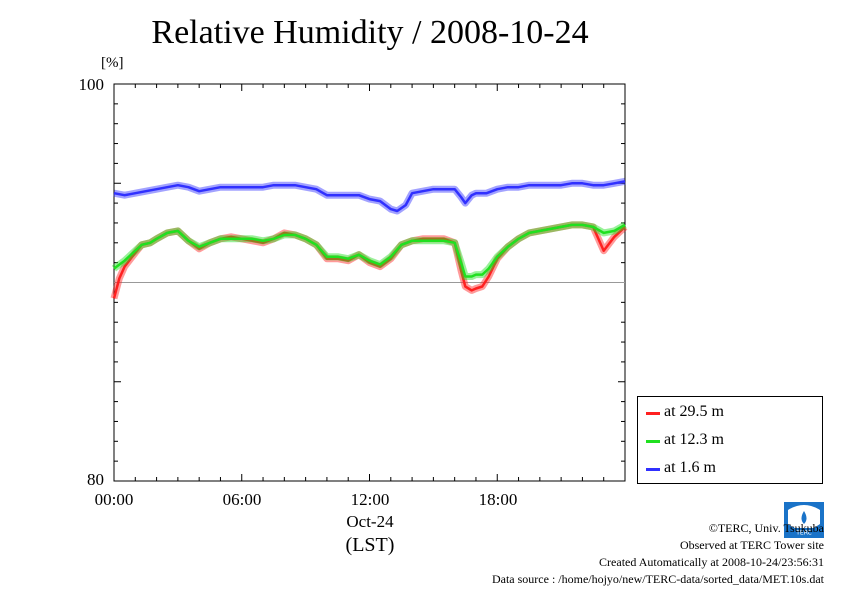  I want to click on terc-logo: TERC, so click(804, 520).